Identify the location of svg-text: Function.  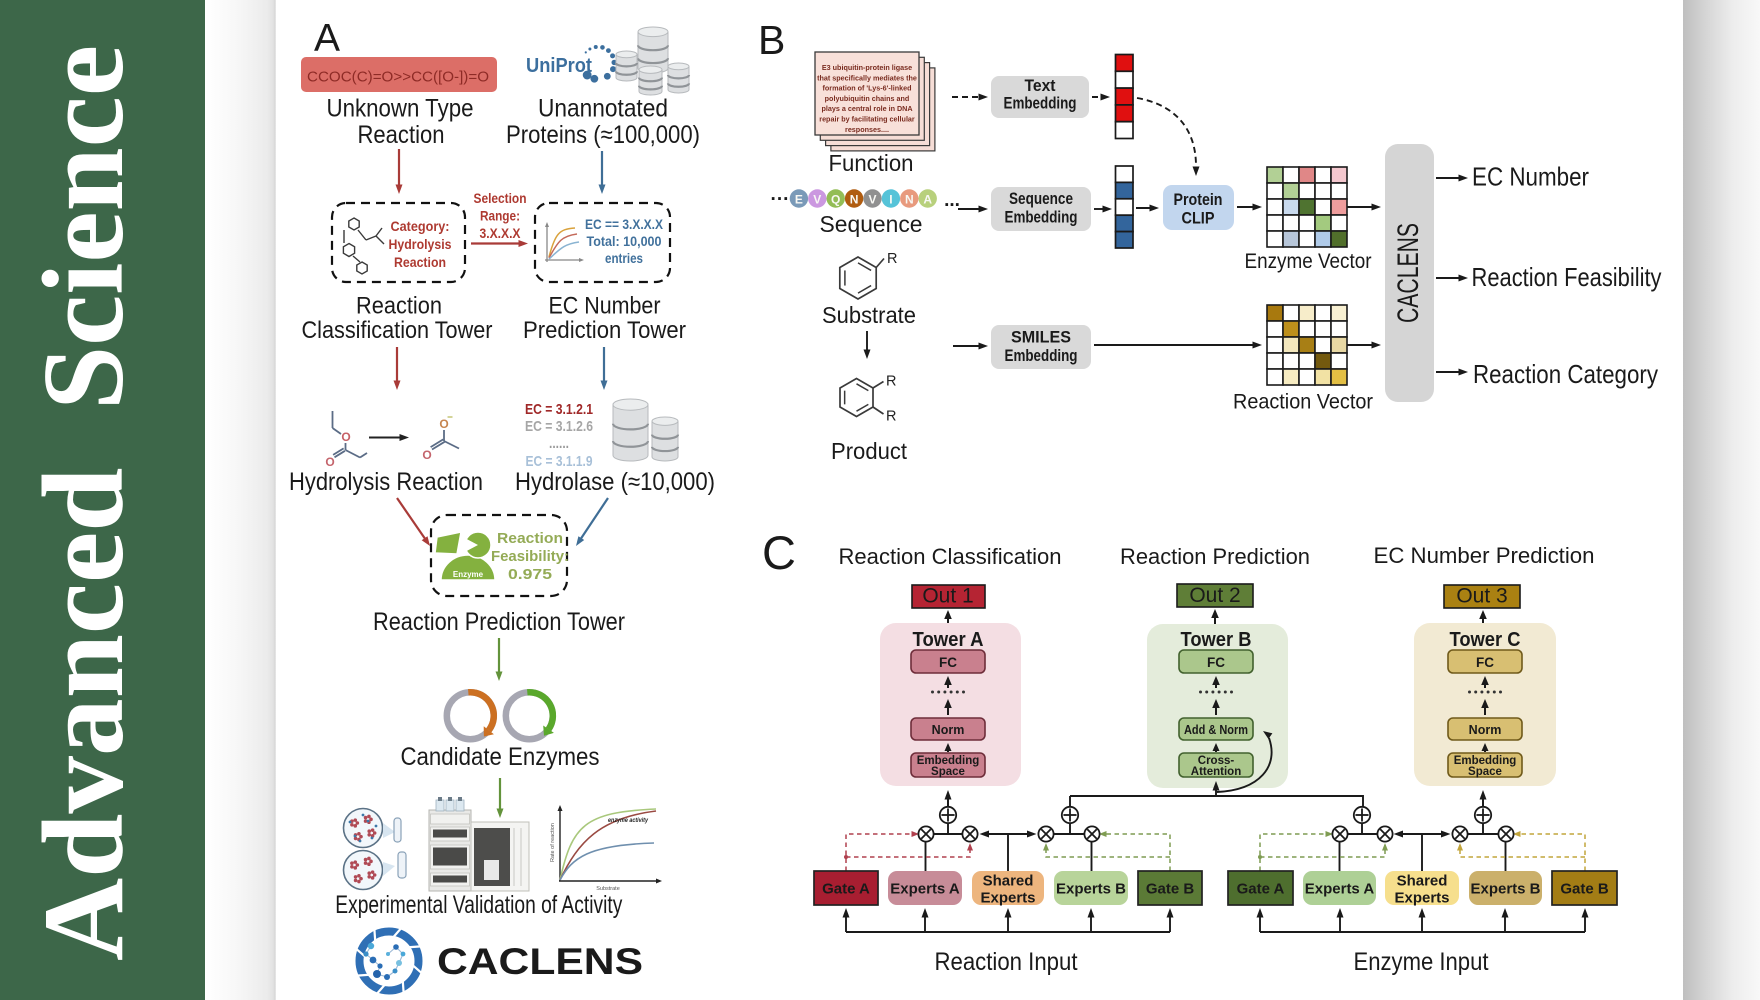
(871, 163).